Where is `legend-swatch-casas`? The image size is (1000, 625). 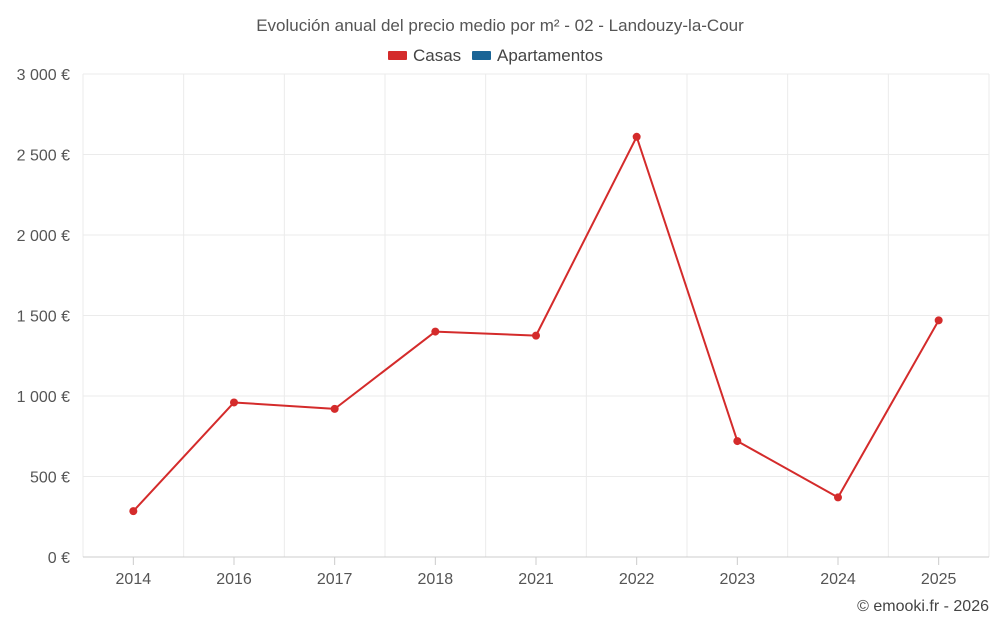 legend-swatch-casas is located at coordinates (397, 55).